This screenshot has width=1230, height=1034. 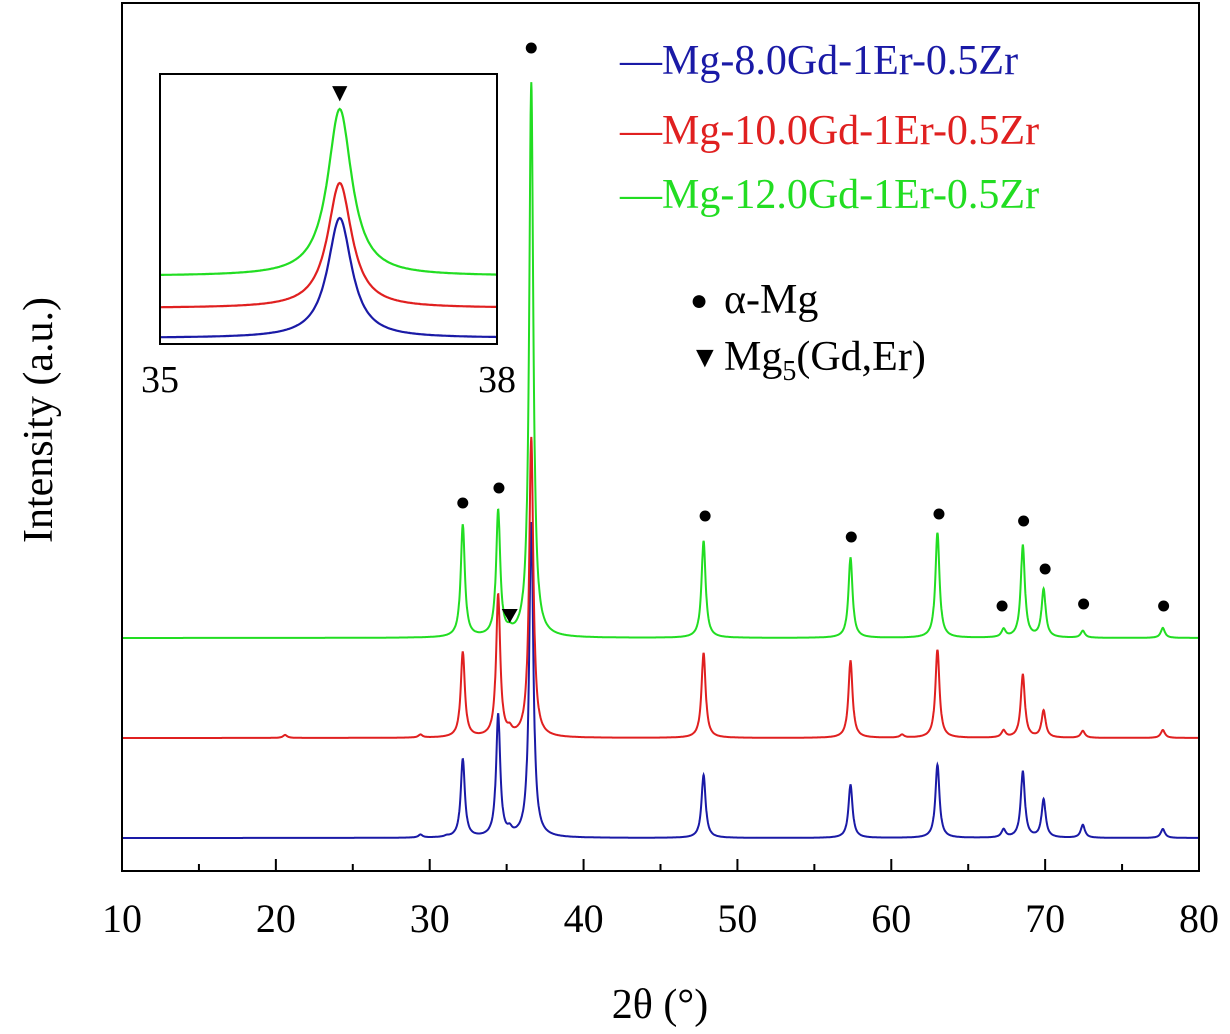 What do you see at coordinates (122, 918) in the screenshot?
I see `x-tick-label-10: 10` at bounding box center [122, 918].